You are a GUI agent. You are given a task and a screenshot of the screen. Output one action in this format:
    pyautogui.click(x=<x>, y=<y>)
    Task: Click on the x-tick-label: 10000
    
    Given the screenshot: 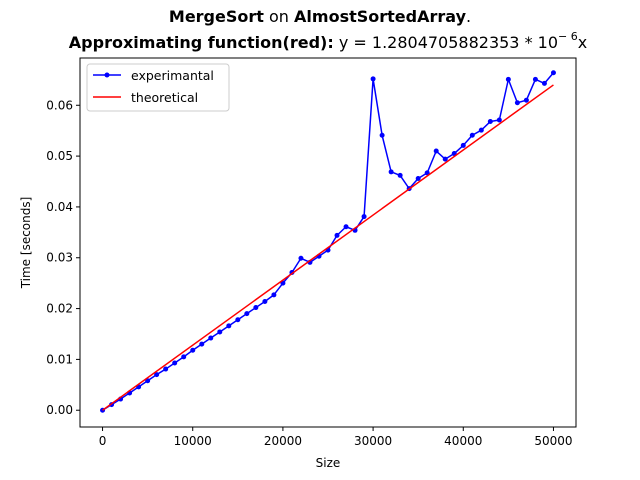 What is the action you would take?
    pyautogui.click(x=193, y=441)
    